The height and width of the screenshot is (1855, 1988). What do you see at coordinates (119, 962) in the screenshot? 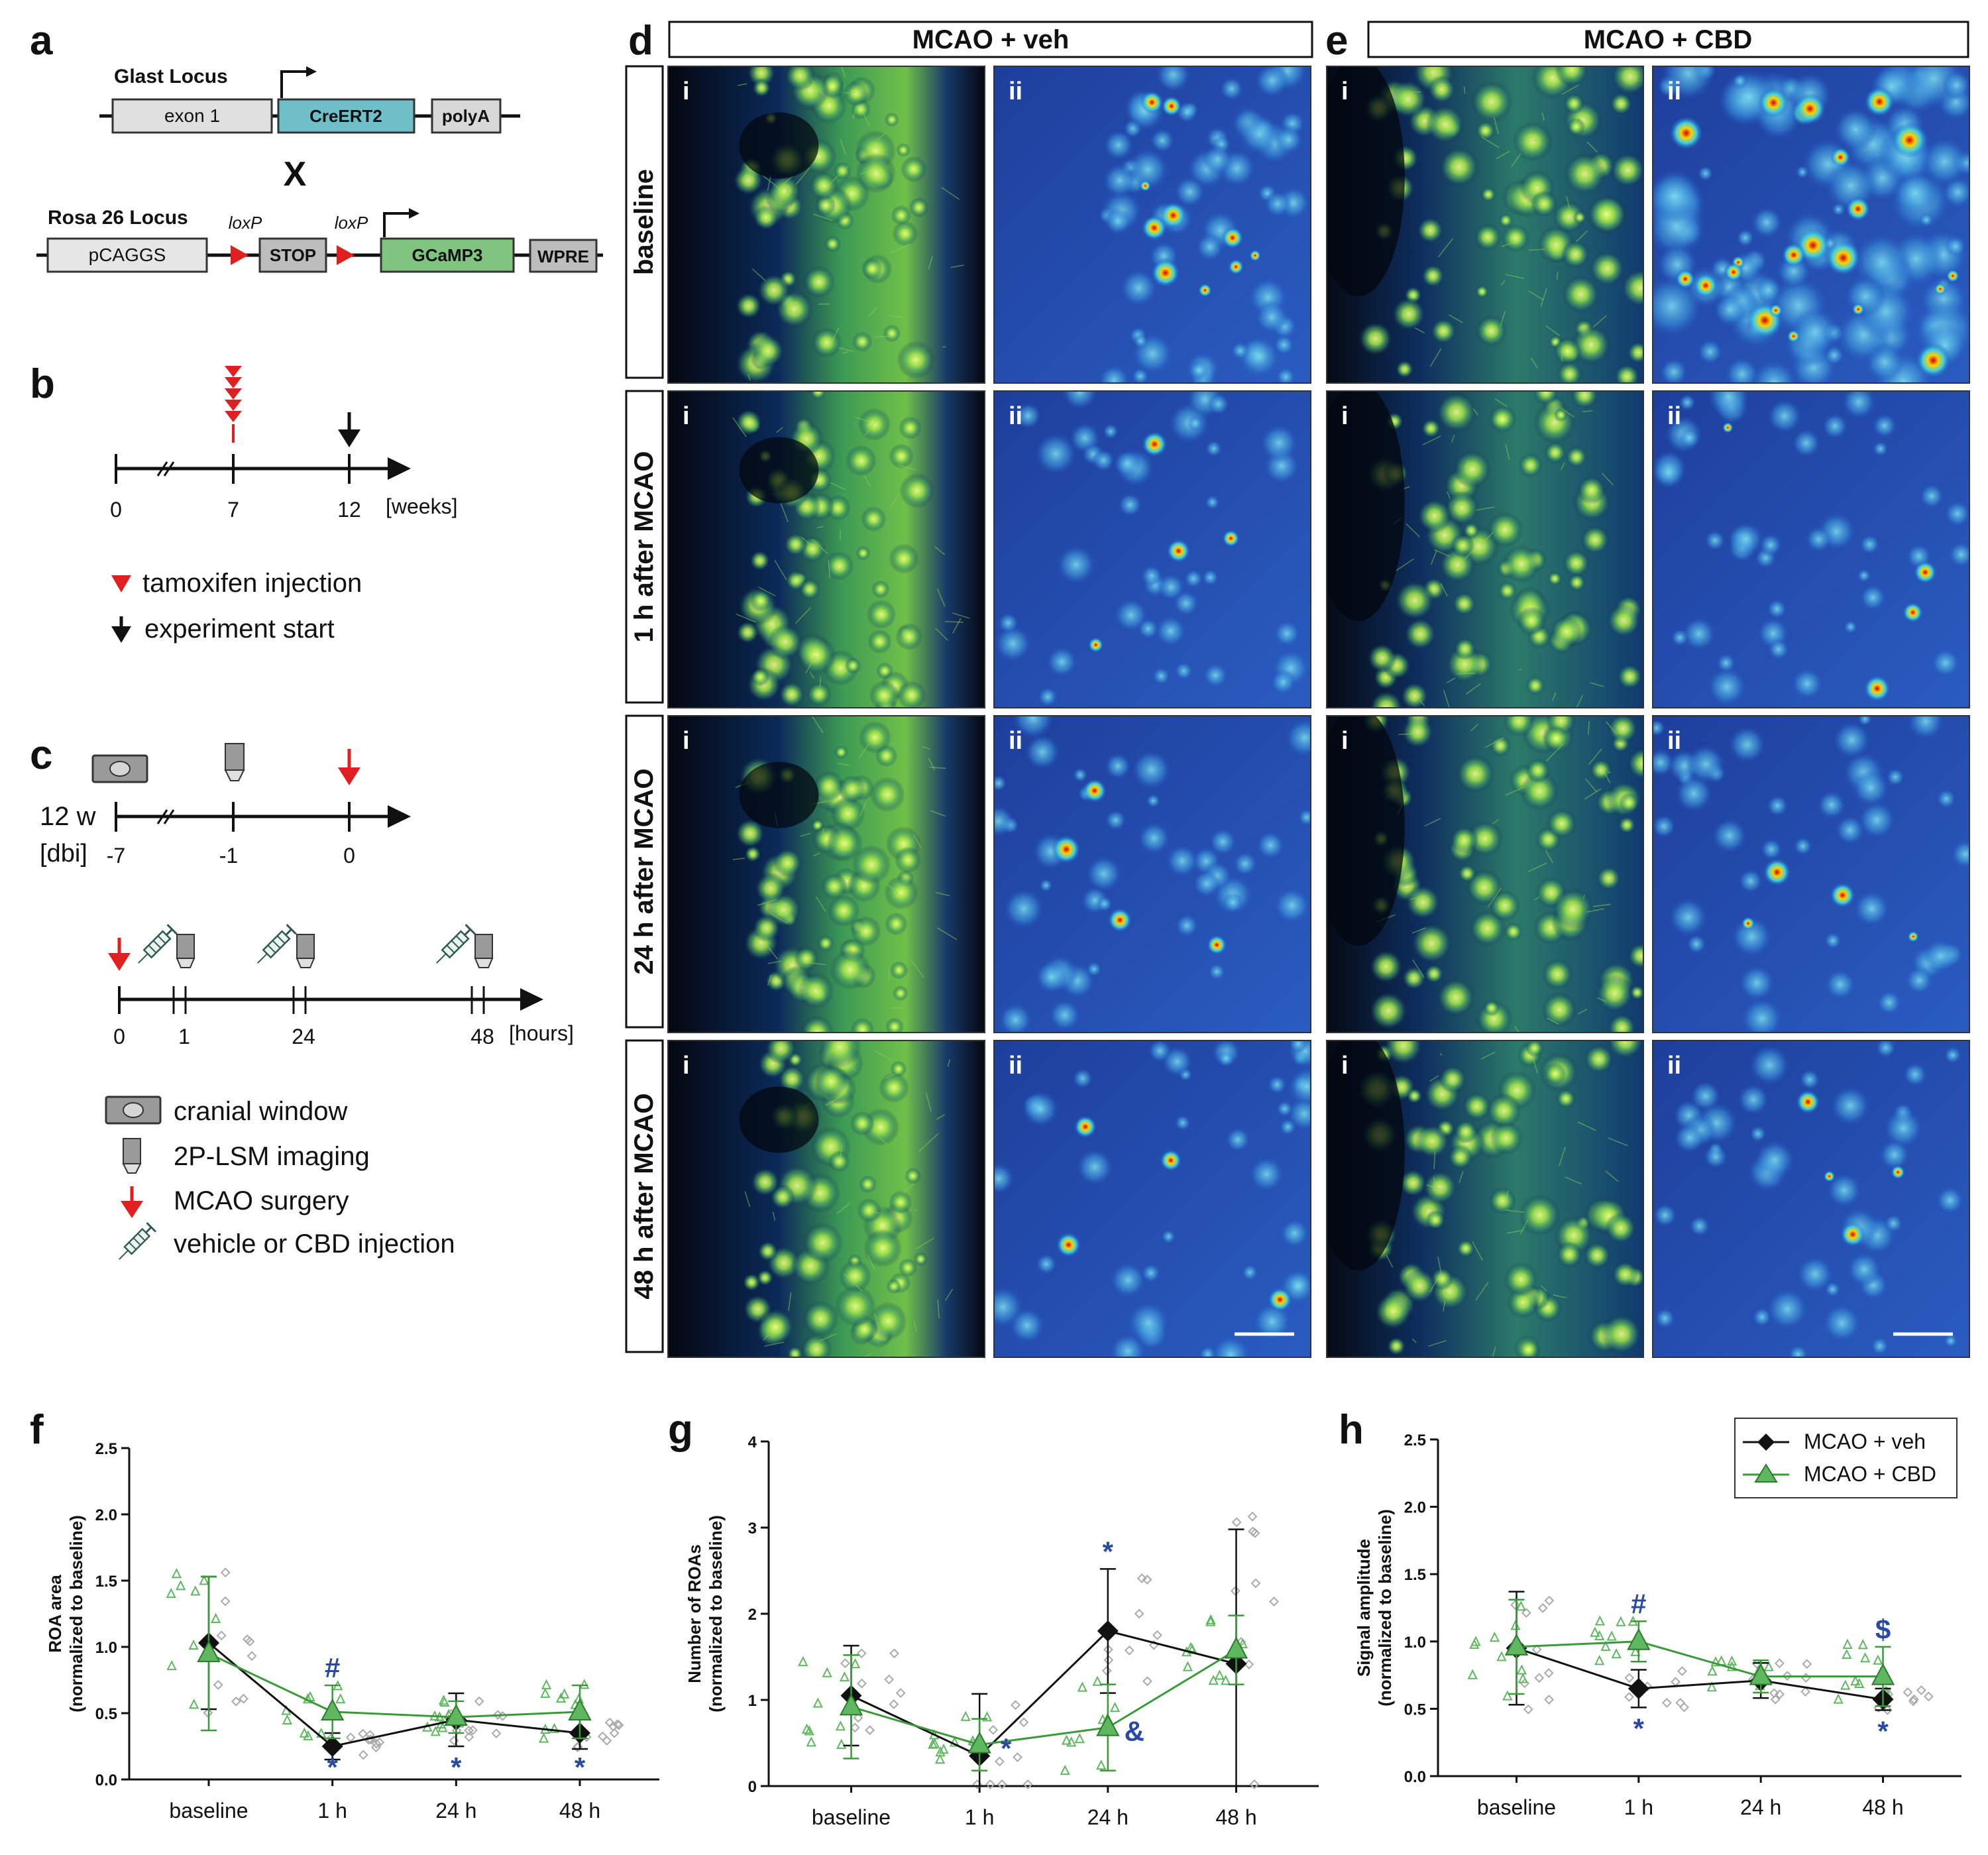
I see `mcao-arrowhead-hours` at bounding box center [119, 962].